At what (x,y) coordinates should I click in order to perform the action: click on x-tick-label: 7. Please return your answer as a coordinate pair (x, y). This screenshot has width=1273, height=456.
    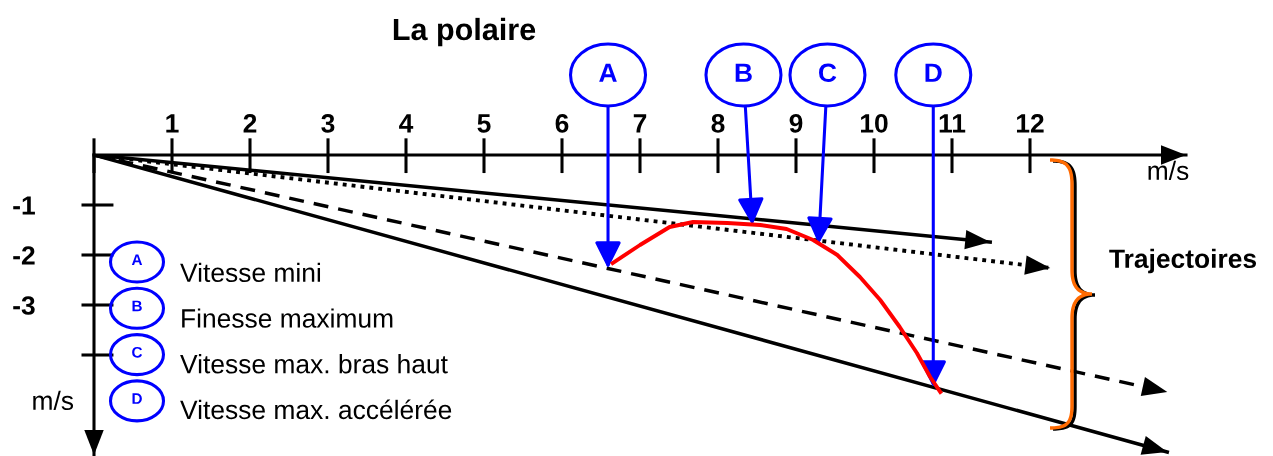
    Looking at the image, I should click on (640, 123).